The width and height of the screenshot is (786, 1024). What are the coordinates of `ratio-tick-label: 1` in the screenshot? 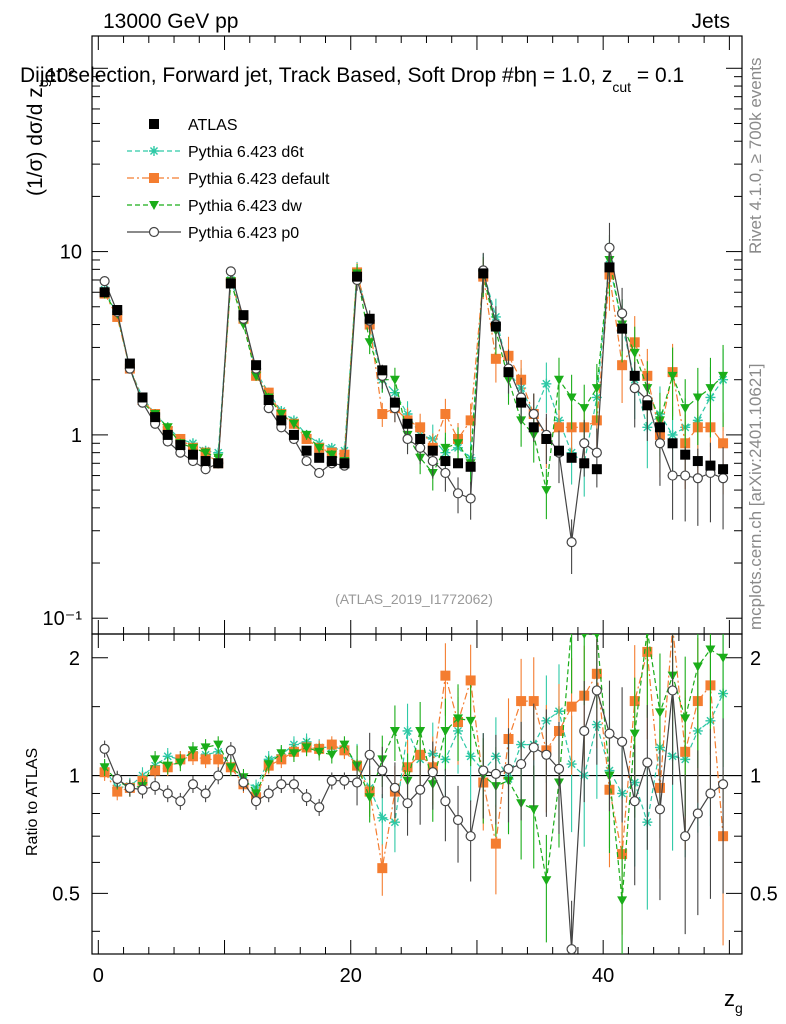 It's located at (74, 777).